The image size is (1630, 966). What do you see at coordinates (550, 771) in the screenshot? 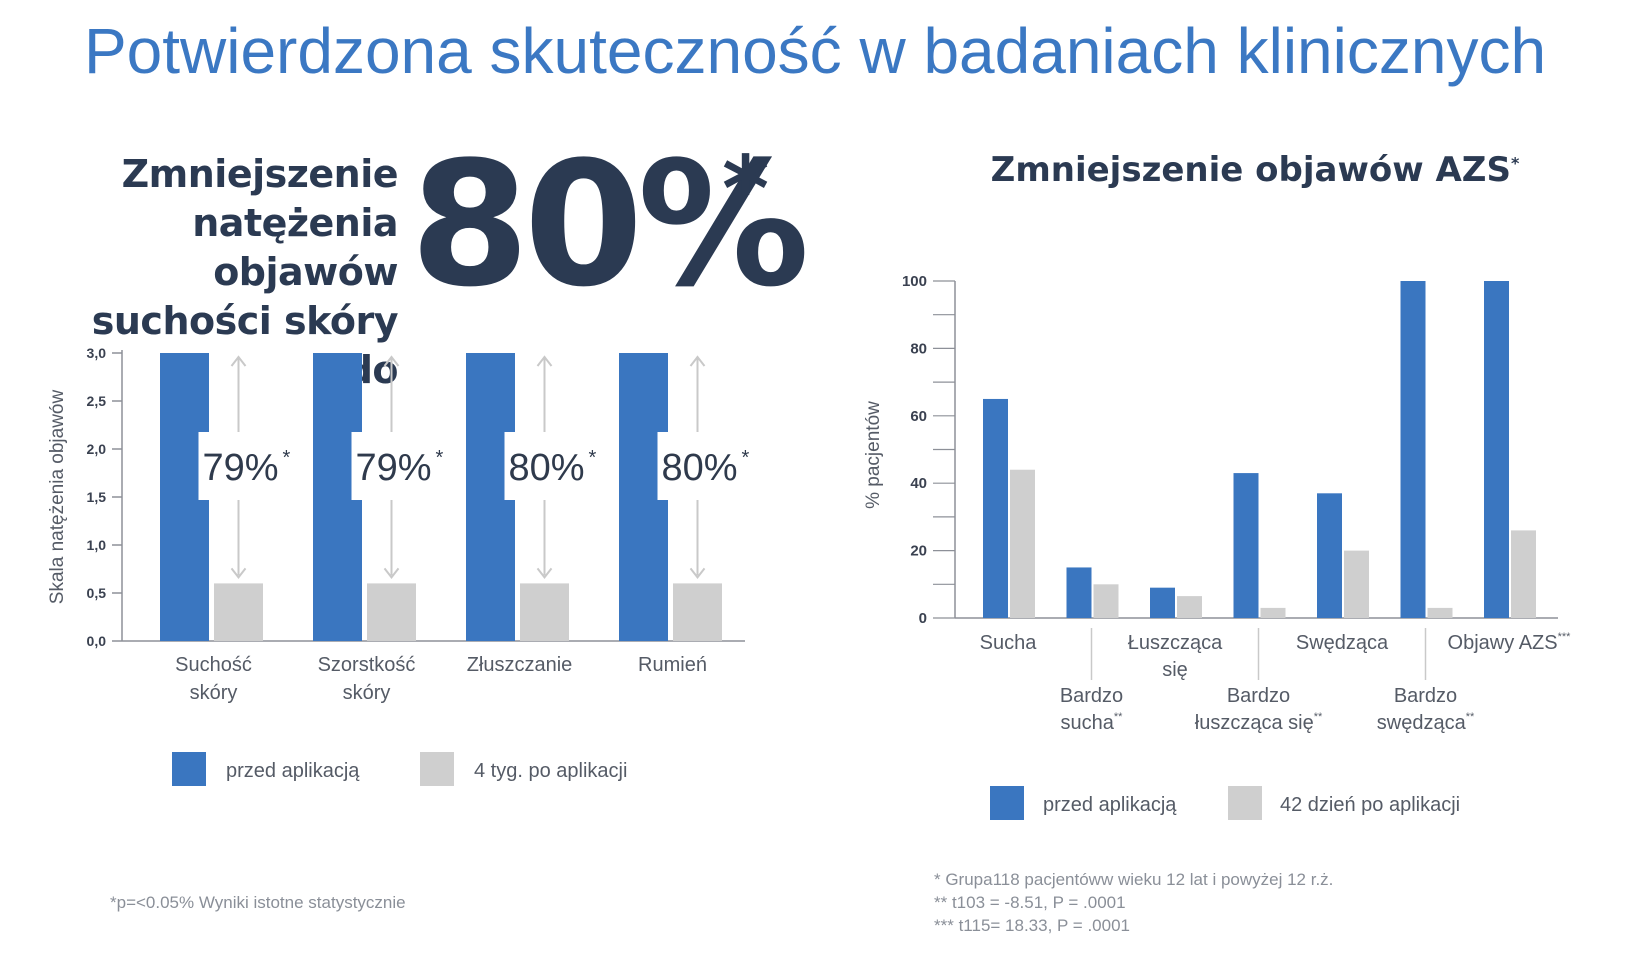
I see `legend-label-after: 4 tyg. po aplikacji` at bounding box center [550, 771].